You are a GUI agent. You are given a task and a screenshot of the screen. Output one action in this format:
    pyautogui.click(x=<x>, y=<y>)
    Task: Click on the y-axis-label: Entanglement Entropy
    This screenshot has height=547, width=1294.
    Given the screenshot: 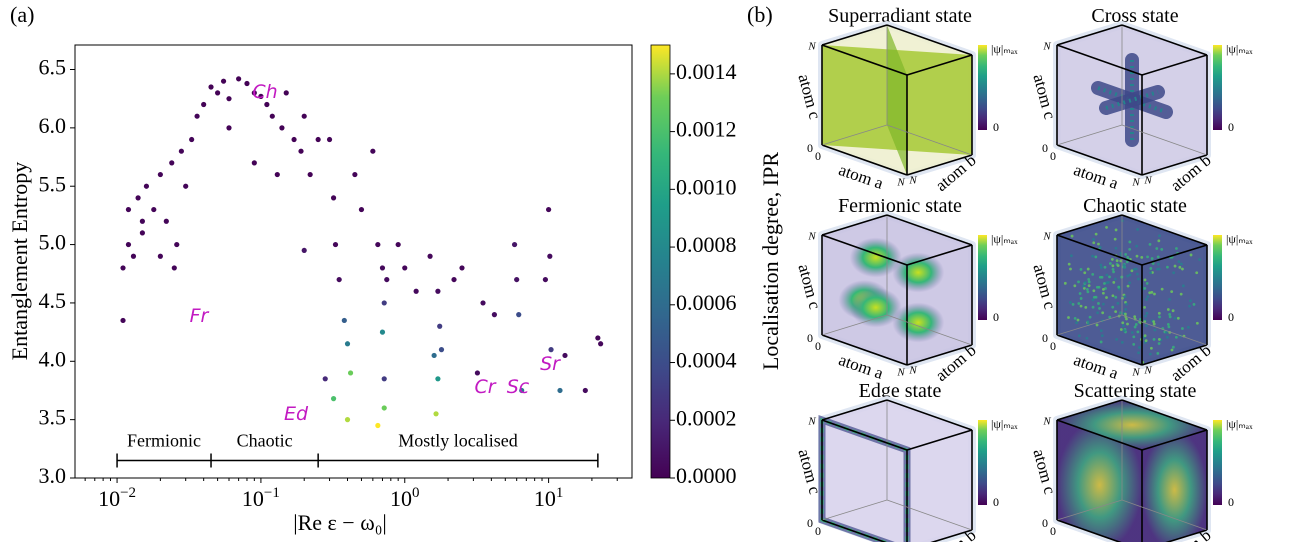 What is the action you would take?
    pyautogui.click(x=19, y=261)
    